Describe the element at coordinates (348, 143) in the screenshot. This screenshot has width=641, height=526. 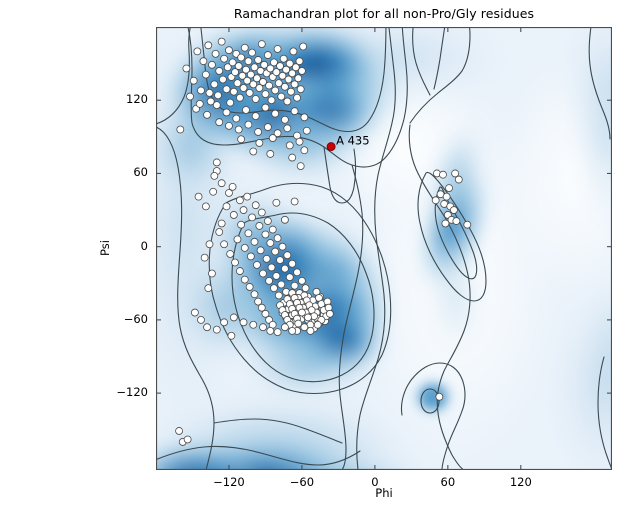
I see `outlier-annotations: A 435` at that location.